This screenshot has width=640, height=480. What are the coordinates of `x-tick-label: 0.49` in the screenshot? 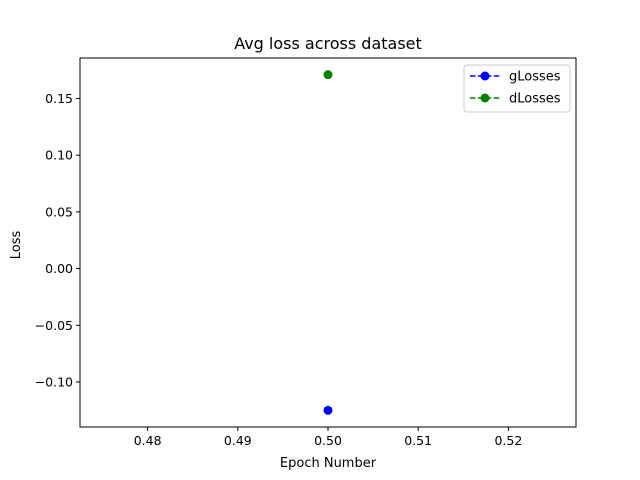 It's located at (238, 440).